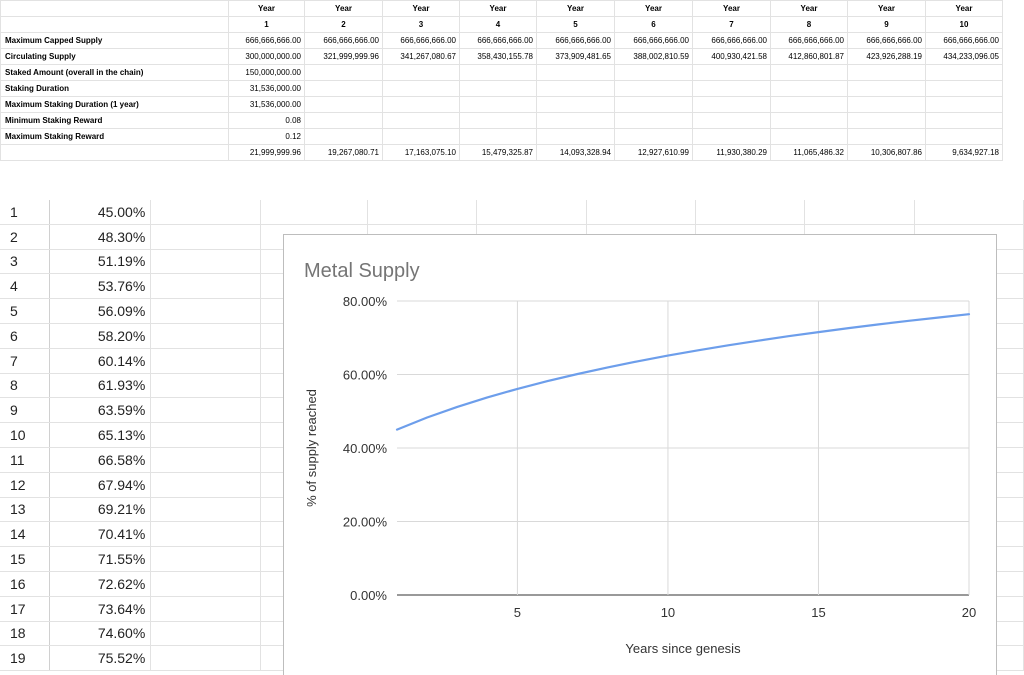 The height and width of the screenshot is (675, 1024). I want to click on supply-percent-cell: 66.58%, so click(100, 459).